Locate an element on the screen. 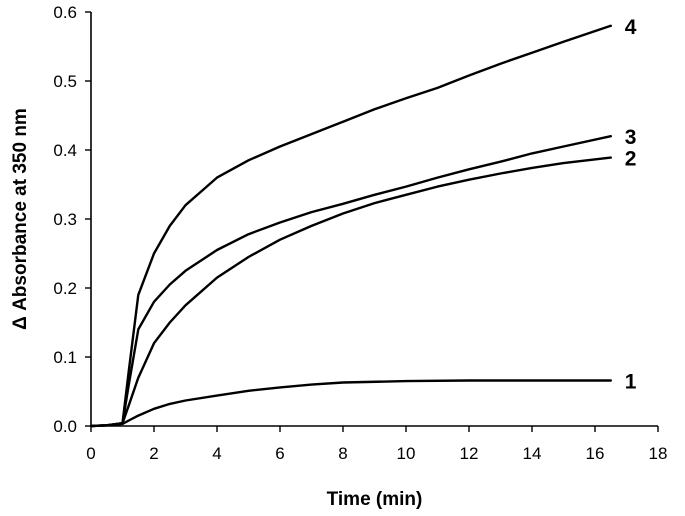 This screenshot has width=685, height=516. x-tick-label: 18 is located at coordinates (658, 453).